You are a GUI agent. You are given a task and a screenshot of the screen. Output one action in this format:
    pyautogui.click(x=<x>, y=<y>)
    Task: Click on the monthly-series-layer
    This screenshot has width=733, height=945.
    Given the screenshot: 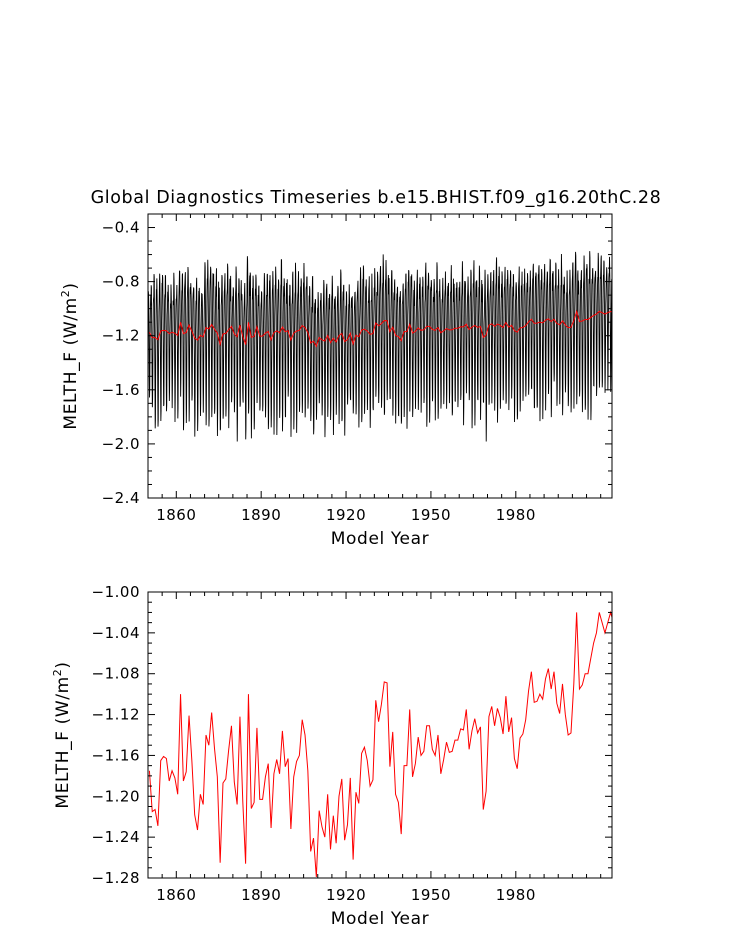 What is the action you would take?
    pyautogui.click(x=380, y=346)
    